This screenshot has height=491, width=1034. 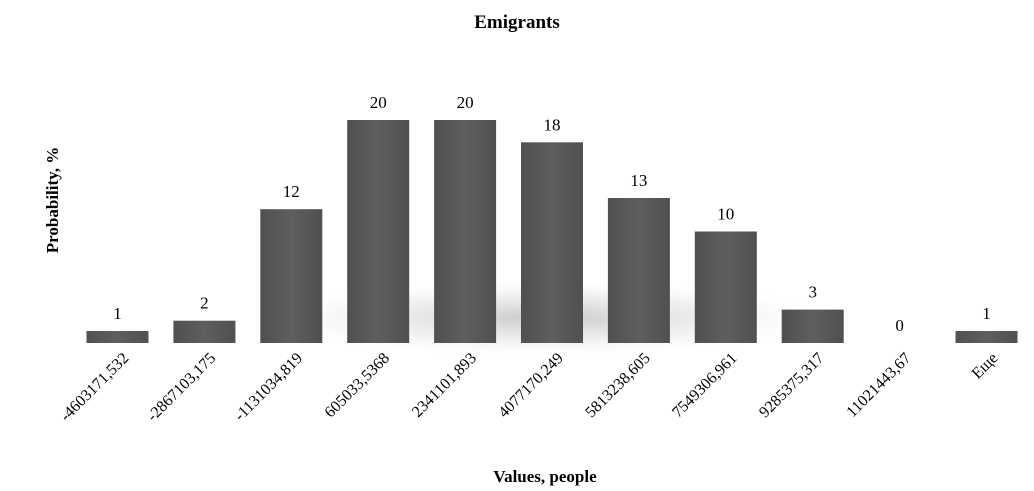 I want to click on data-label: 12, so click(x=291, y=191).